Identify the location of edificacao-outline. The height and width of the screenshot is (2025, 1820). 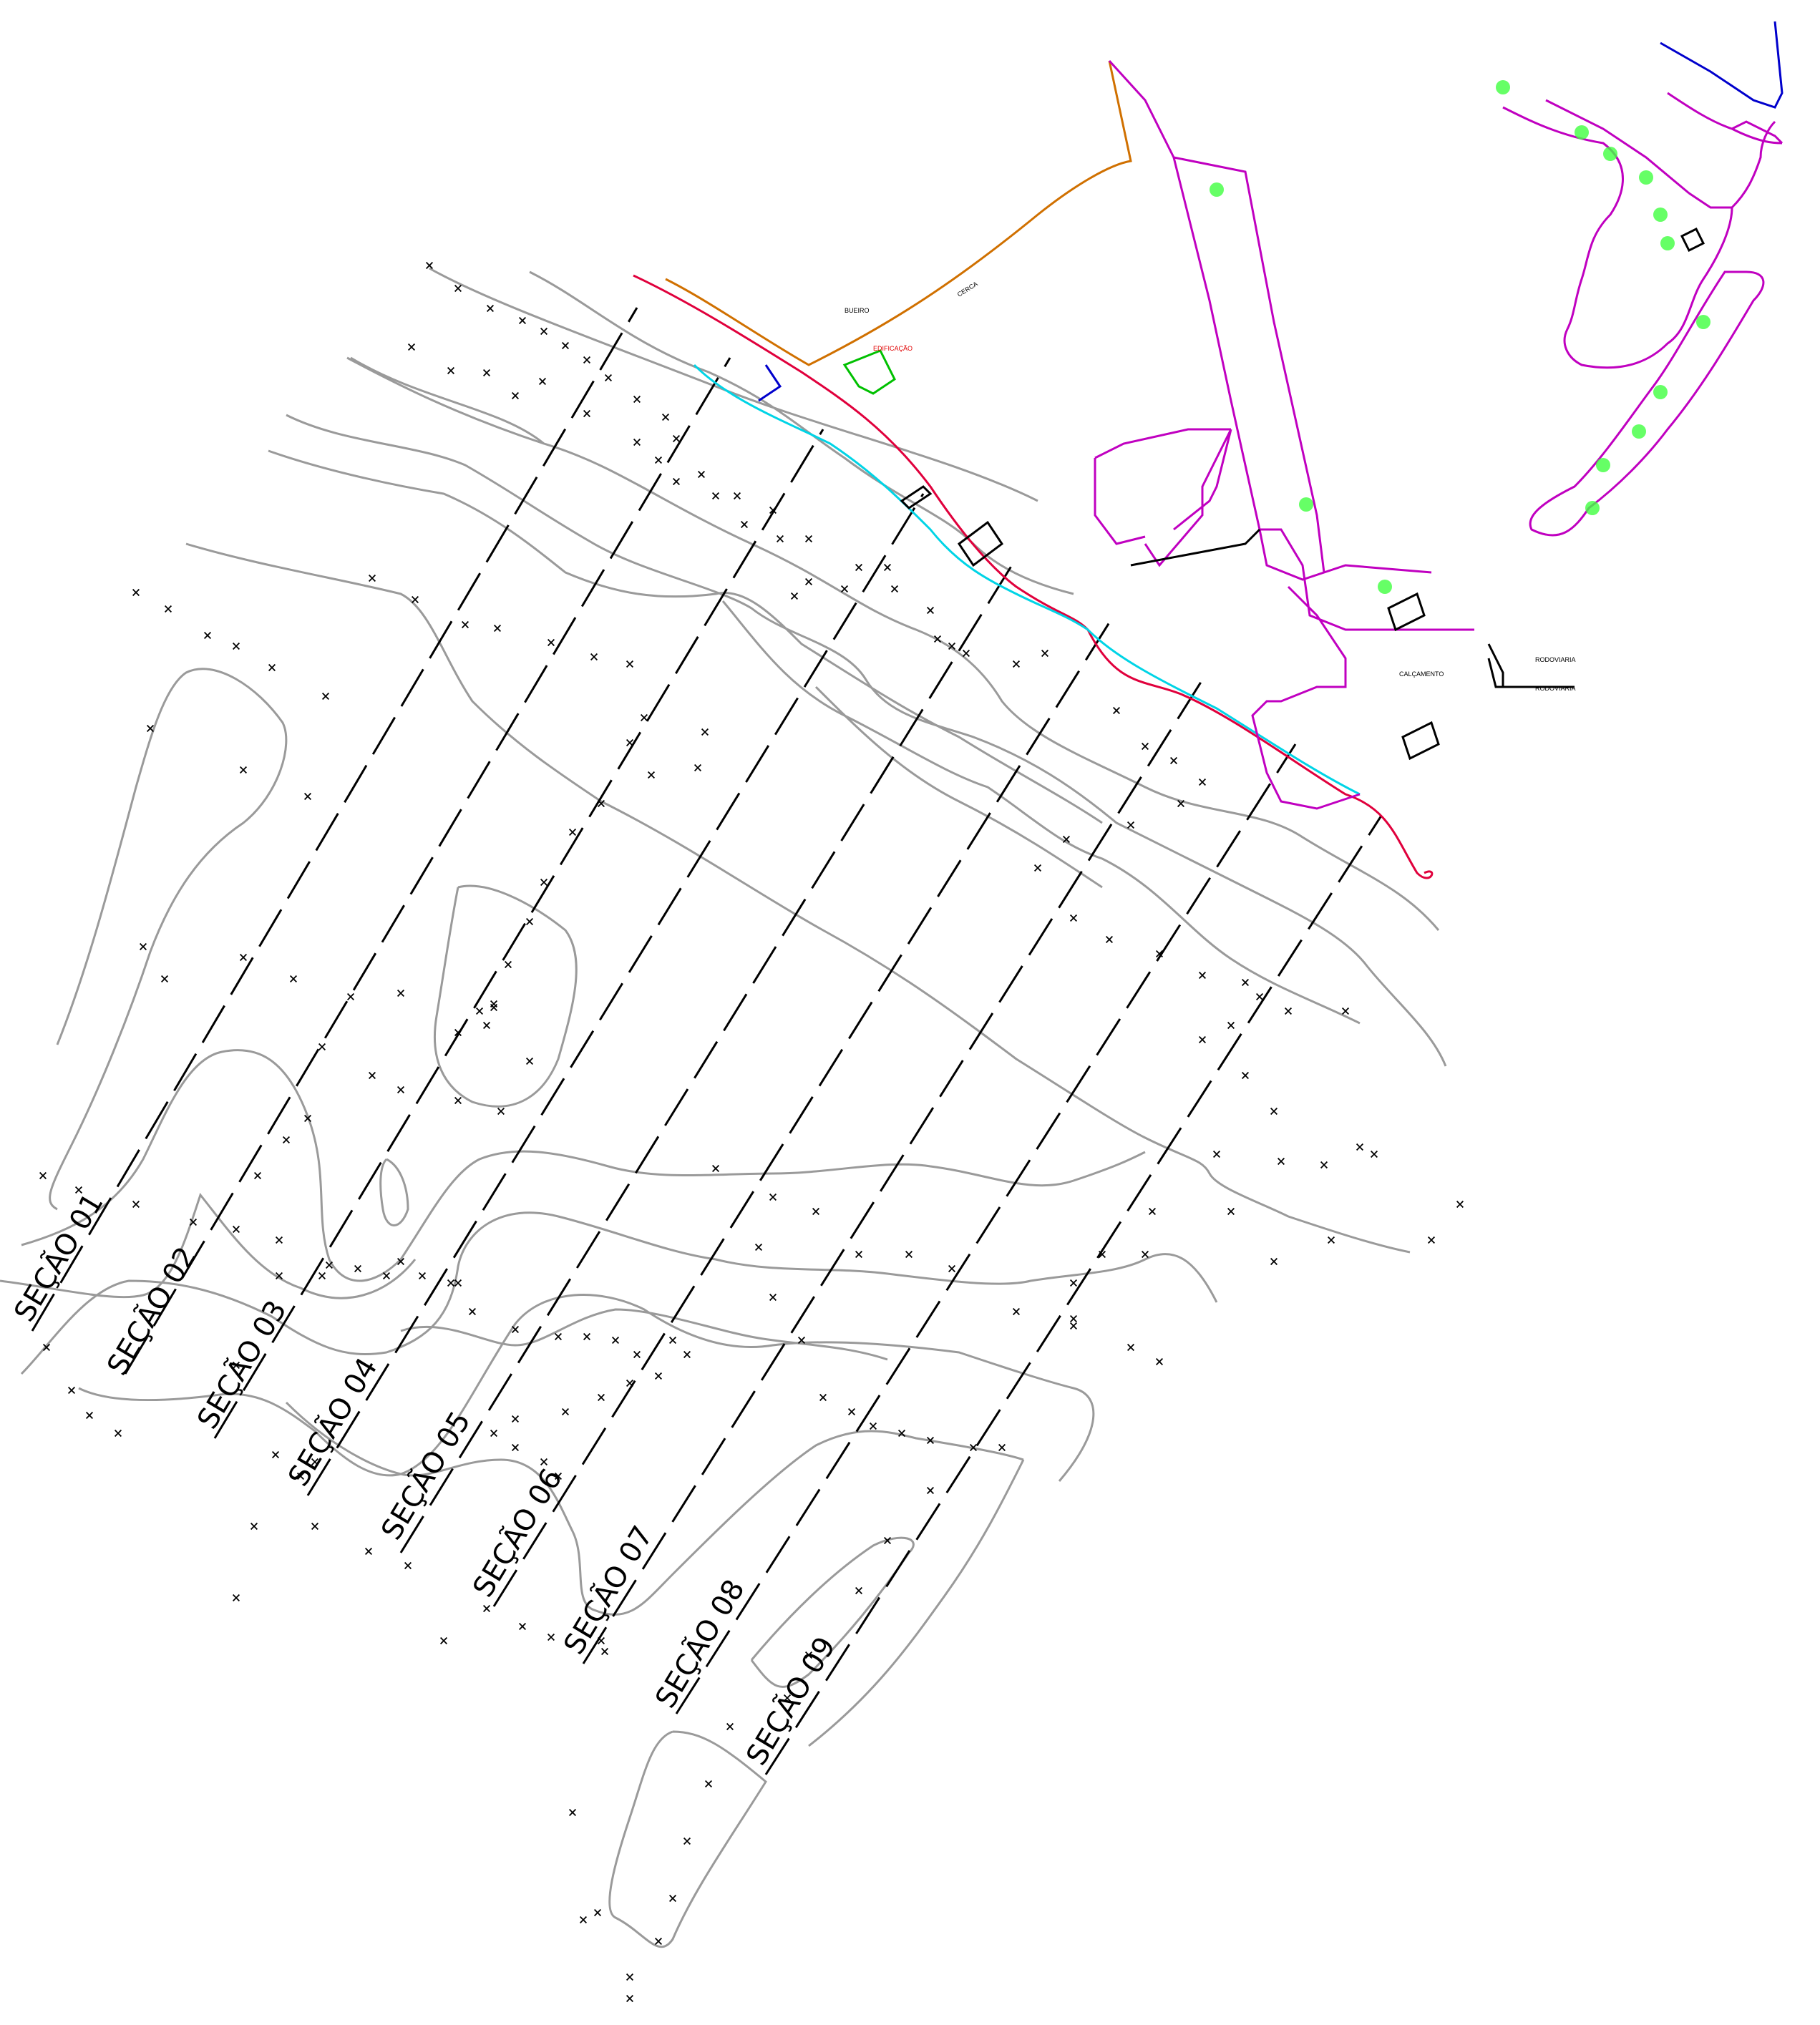
(869, 372).